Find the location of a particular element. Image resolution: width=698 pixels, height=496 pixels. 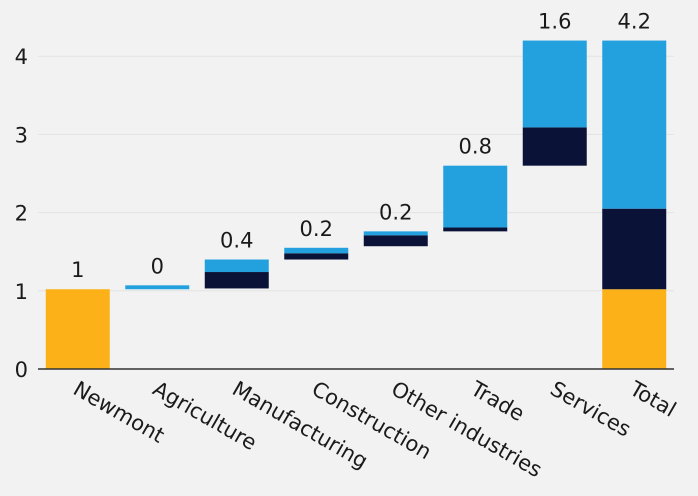

y-tick-label: 3 is located at coordinates (21, 135).